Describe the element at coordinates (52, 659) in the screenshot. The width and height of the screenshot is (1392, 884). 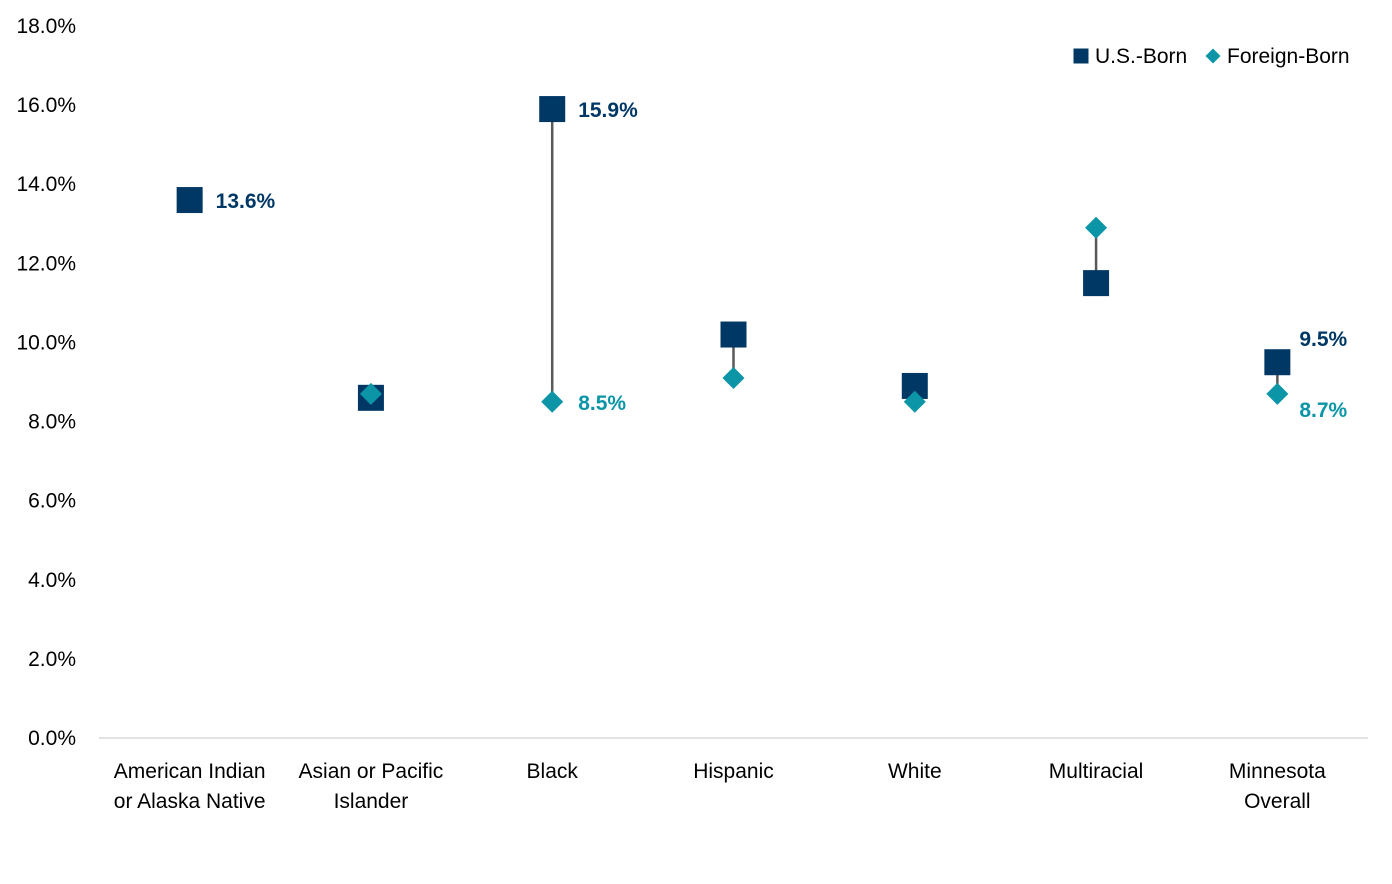
I see `y-tick-label: 2.0%` at that location.